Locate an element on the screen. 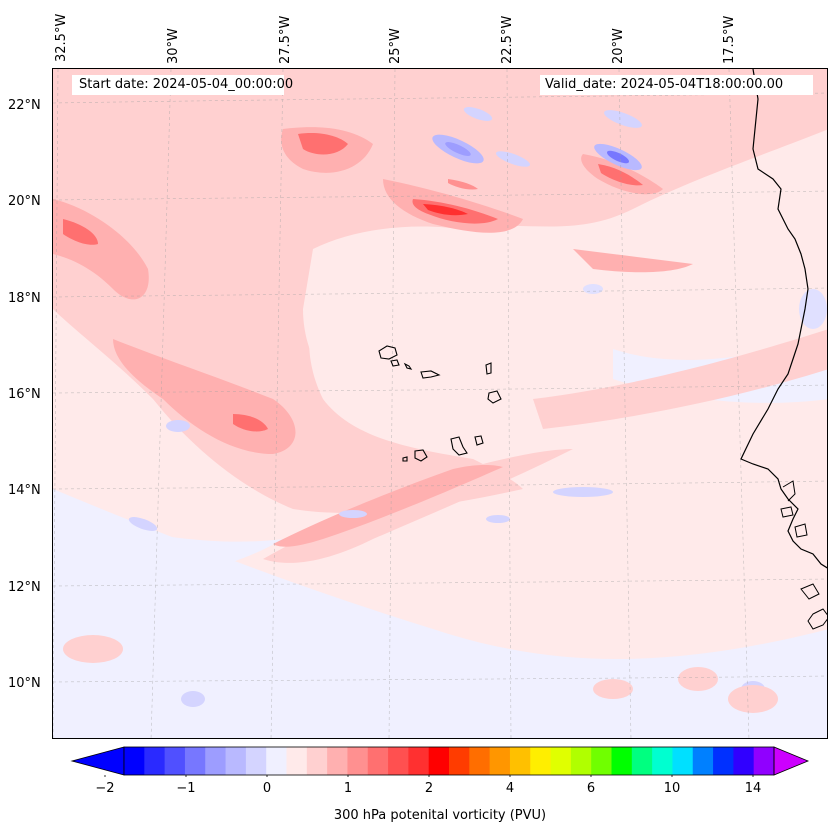  cb-tick-neg1: −1 is located at coordinates (186, 788).